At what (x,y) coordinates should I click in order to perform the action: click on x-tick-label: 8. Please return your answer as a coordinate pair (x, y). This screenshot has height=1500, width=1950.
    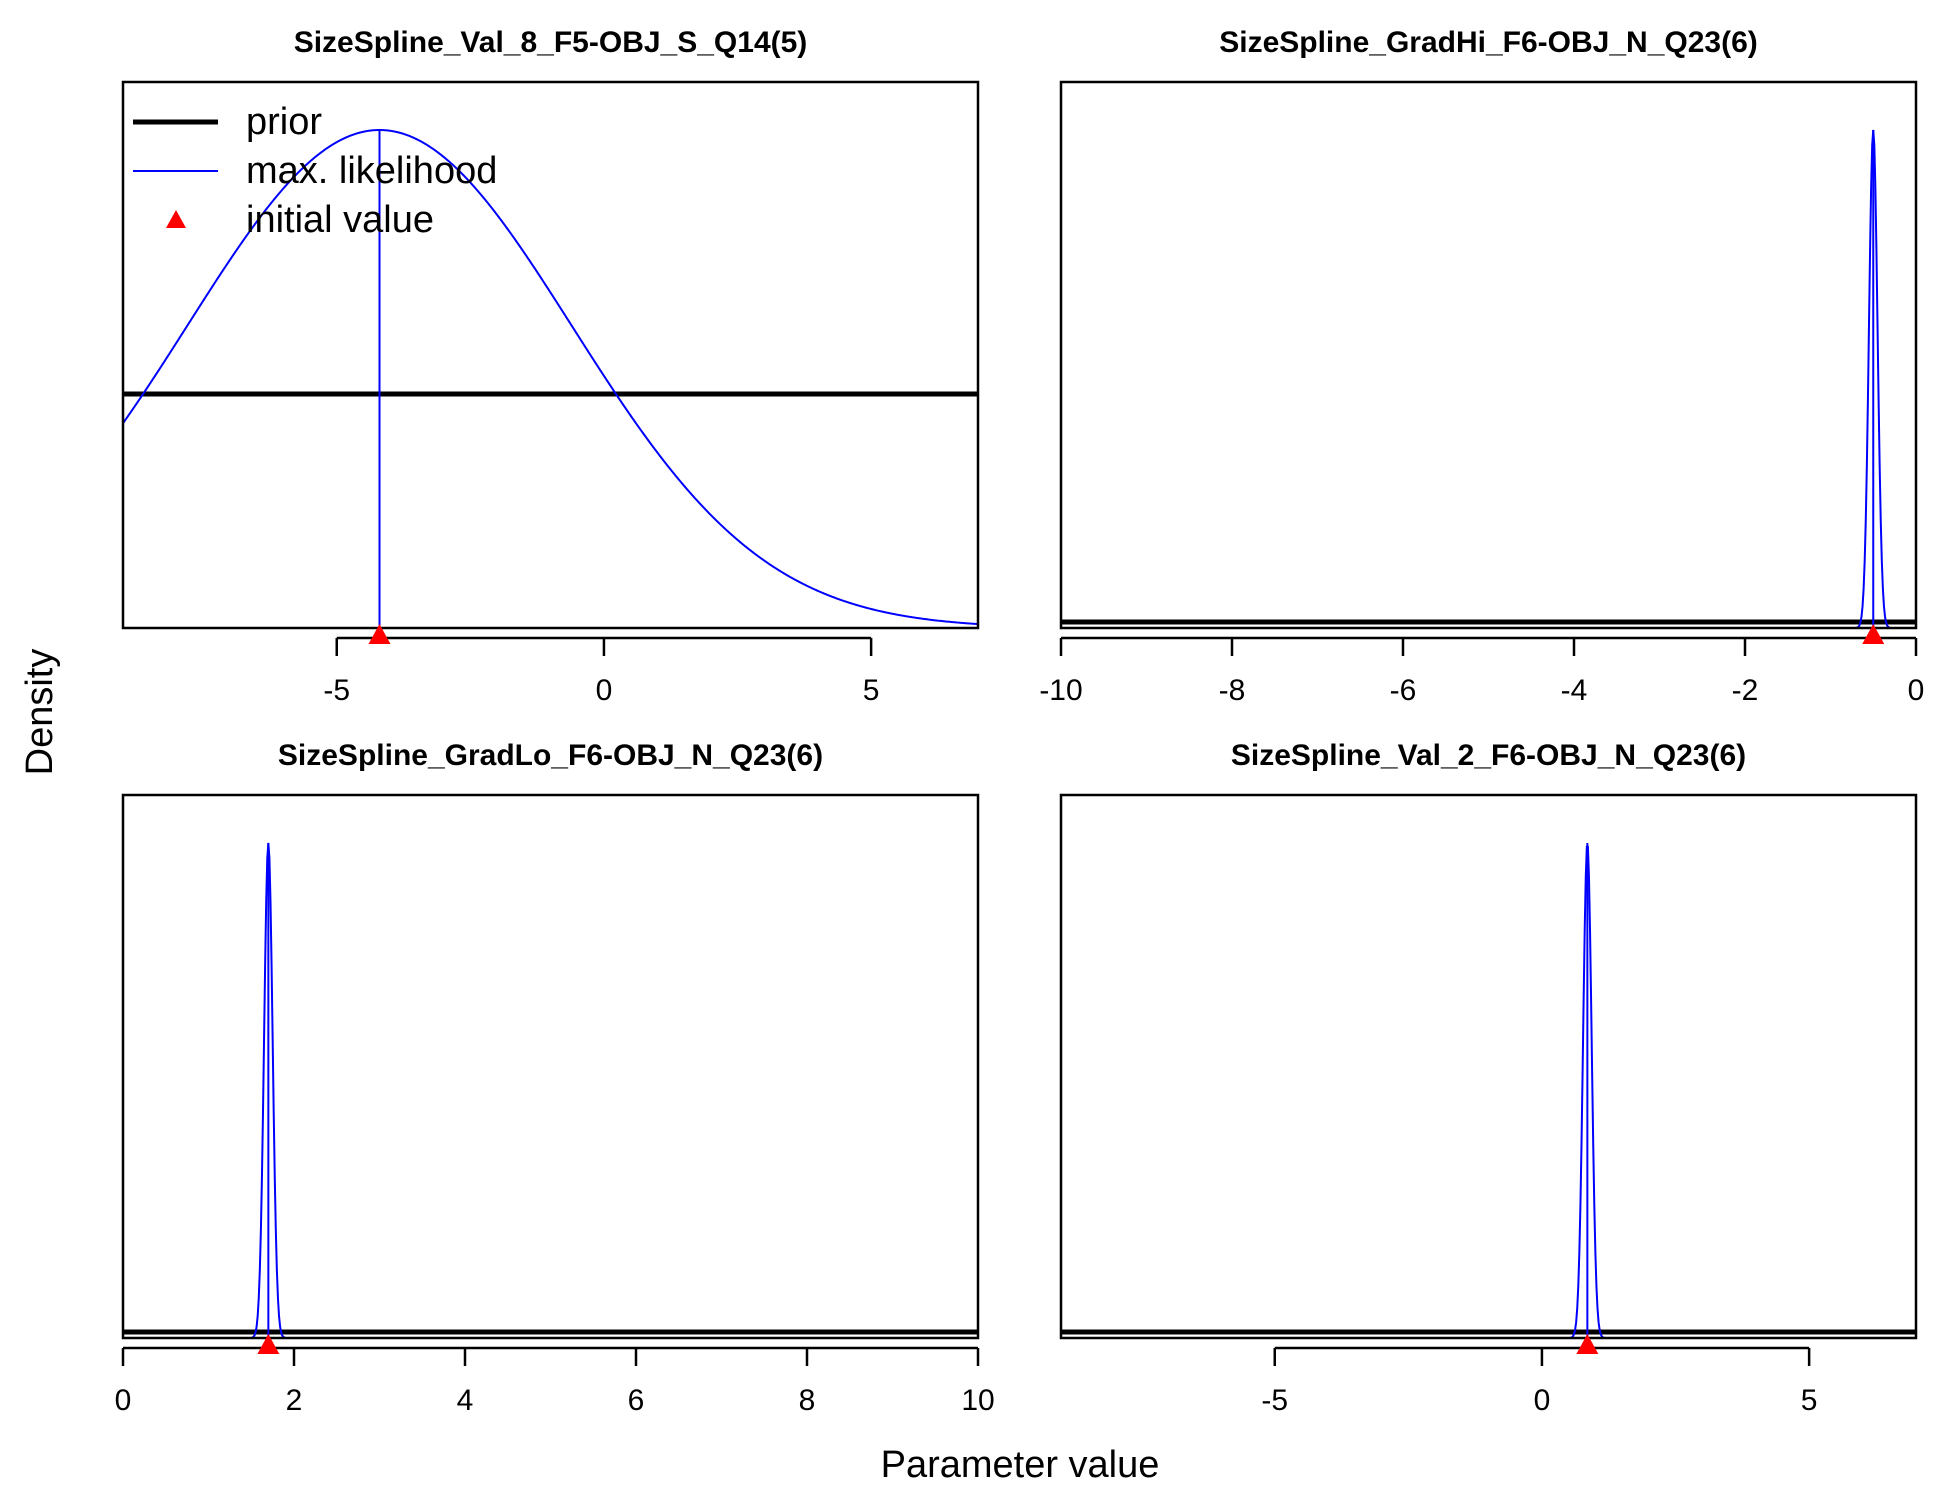
    Looking at the image, I should click on (807, 1400).